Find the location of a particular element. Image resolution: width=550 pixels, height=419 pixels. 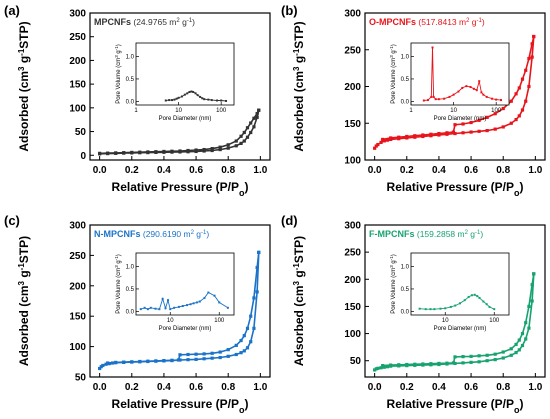

surface-area: (290.6190 m is located at coordinates (166, 234).